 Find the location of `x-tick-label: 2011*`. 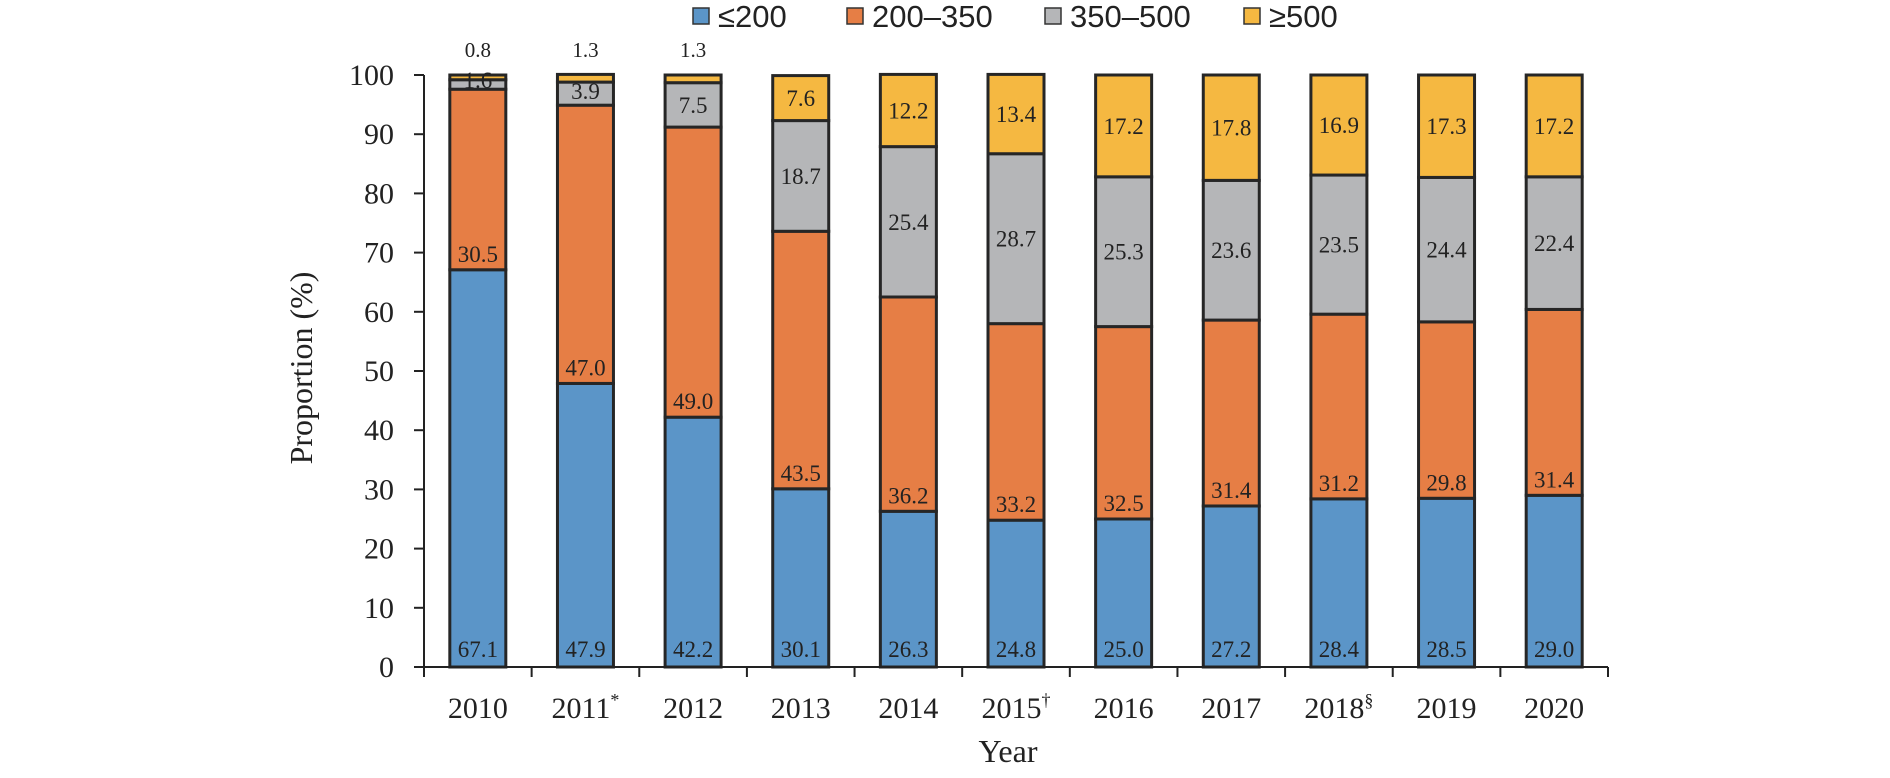

x-tick-label: 2011* is located at coordinates (586, 707).